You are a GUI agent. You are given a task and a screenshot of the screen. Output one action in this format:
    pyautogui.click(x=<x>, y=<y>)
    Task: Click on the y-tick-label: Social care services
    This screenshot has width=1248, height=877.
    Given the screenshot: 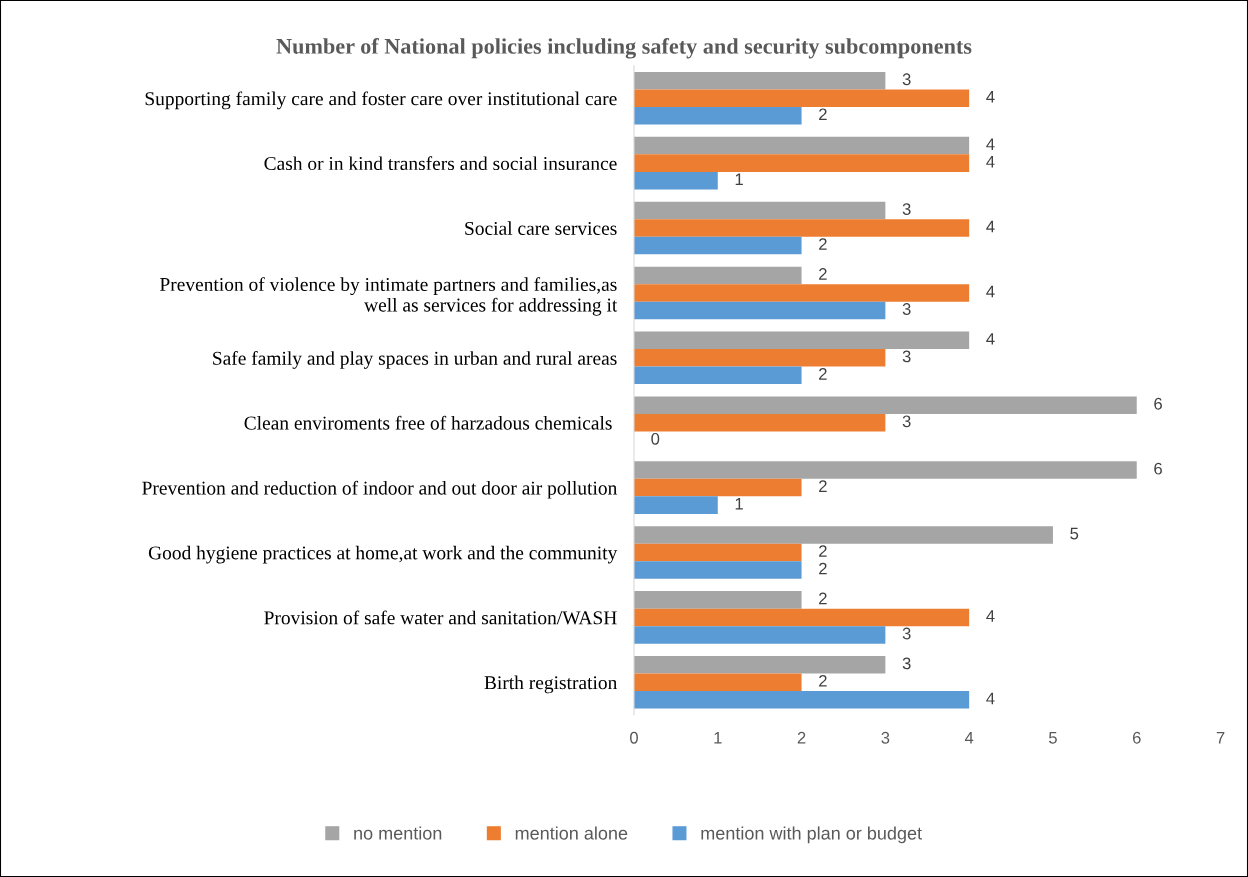 What is the action you would take?
    pyautogui.click(x=541, y=228)
    